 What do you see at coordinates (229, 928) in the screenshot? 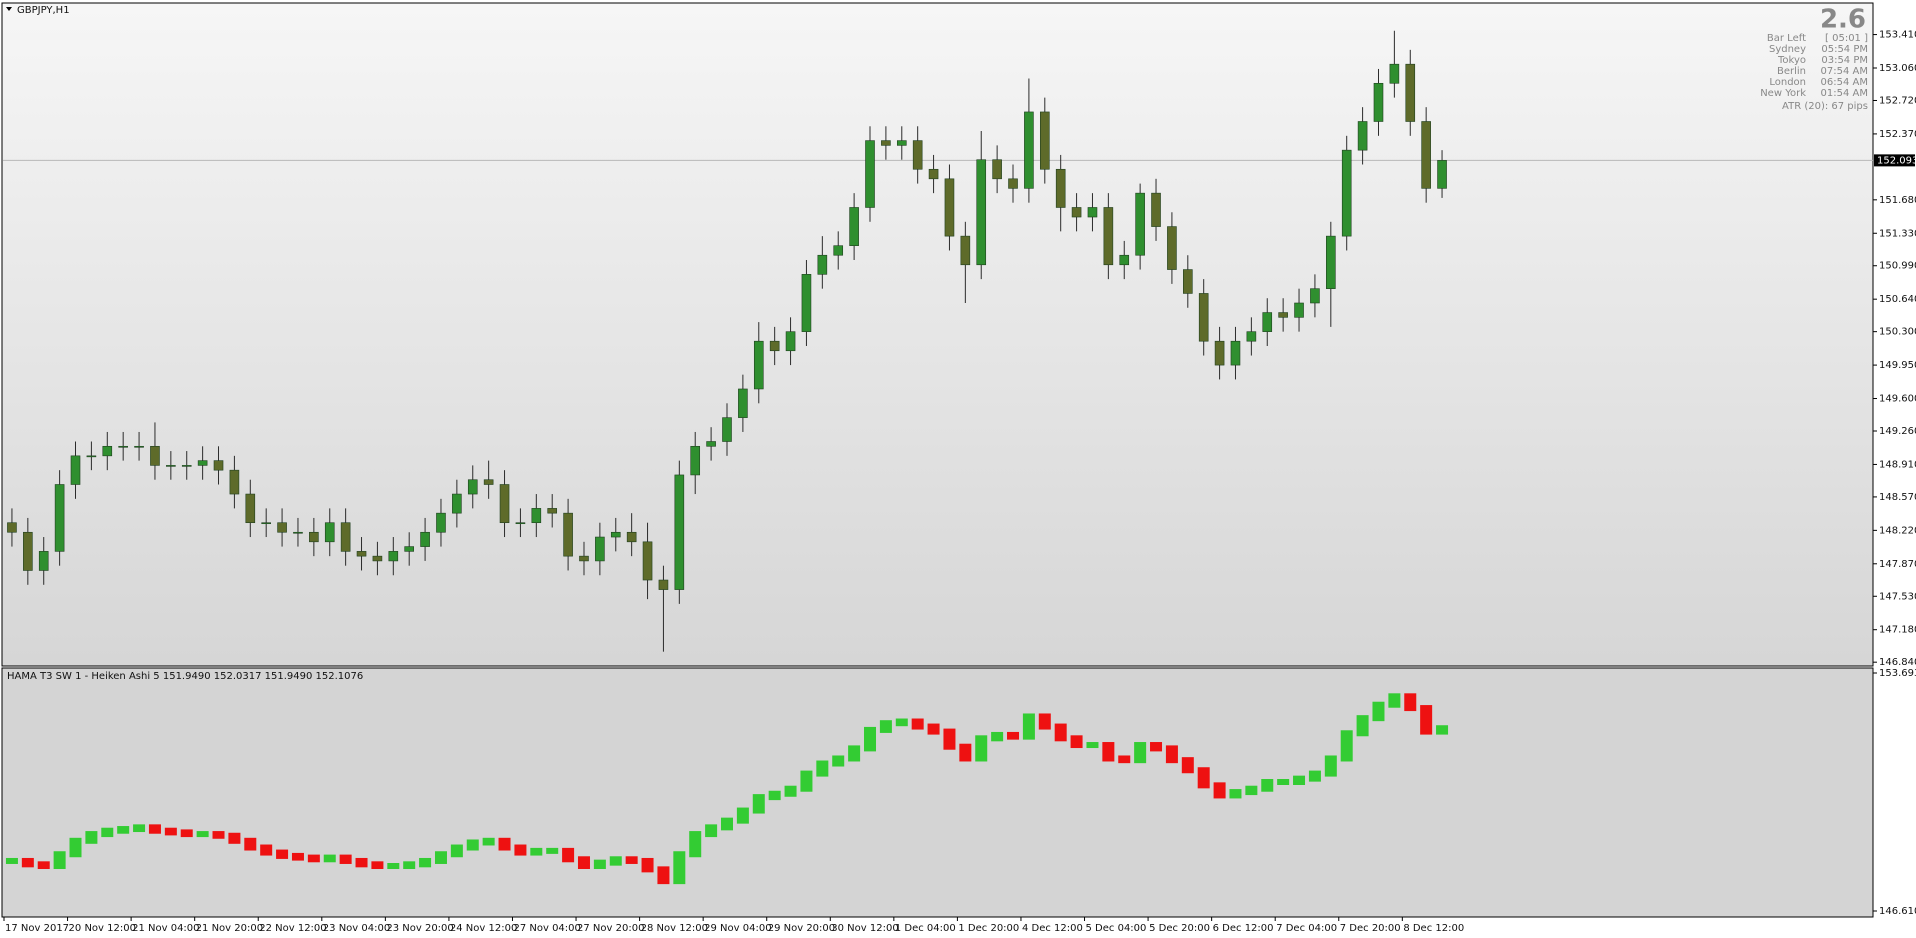
I see `x-tick-label: 21 Nov 20:00` at bounding box center [229, 928].